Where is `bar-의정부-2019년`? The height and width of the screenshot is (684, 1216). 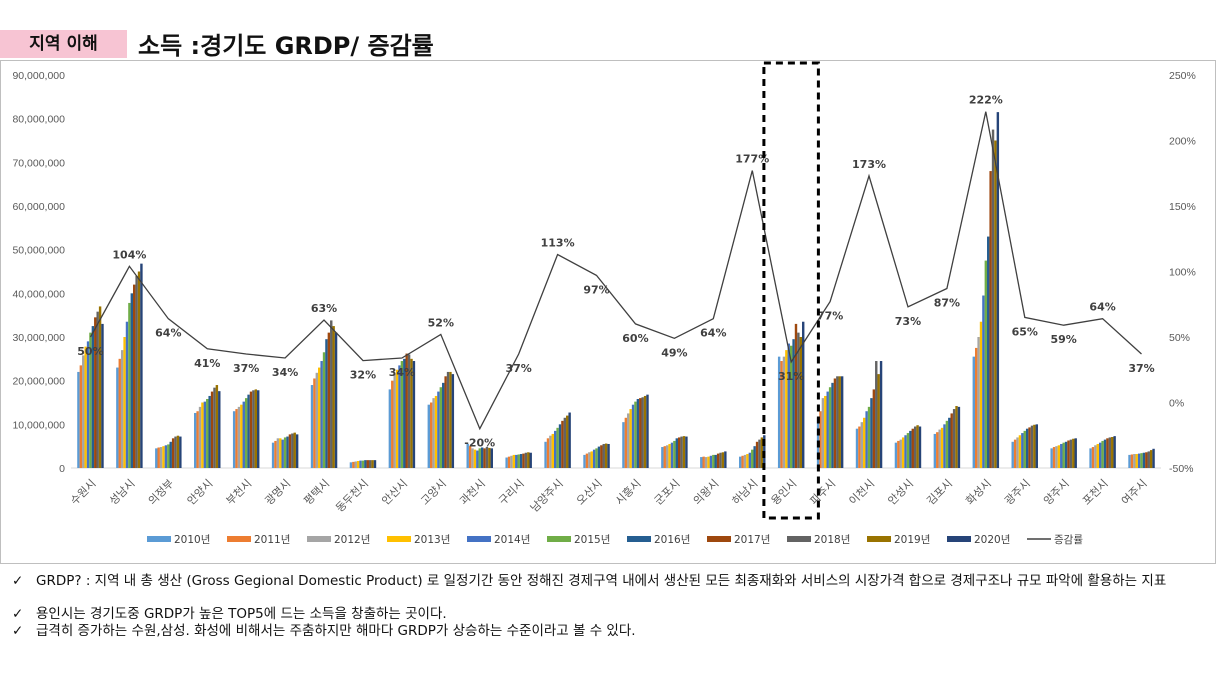
bar-의정부-2019년 is located at coordinates (178, 451).